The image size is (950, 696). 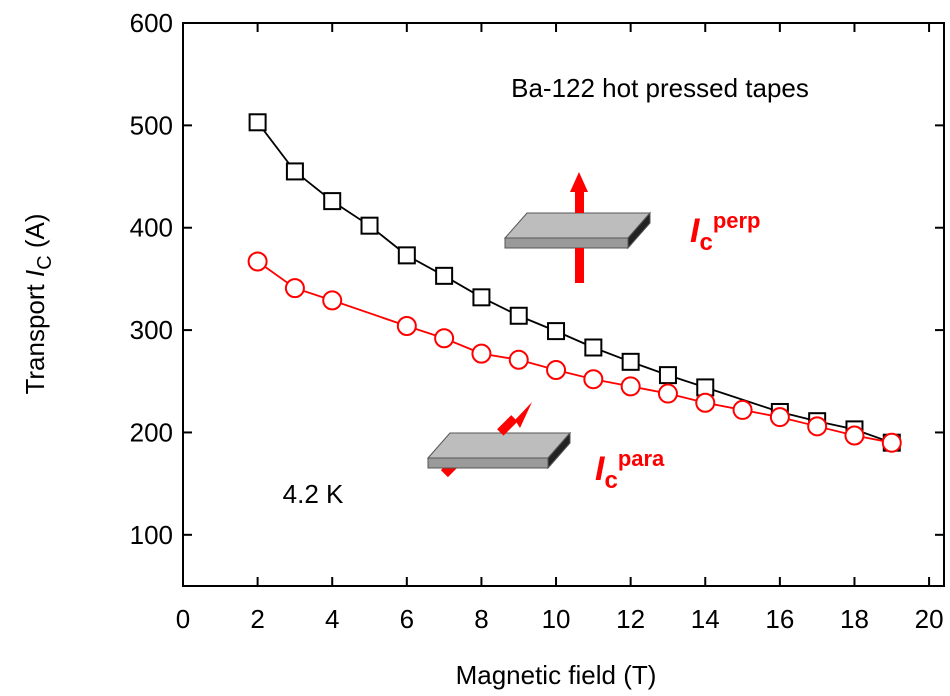 I want to click on x-tick-label: 16, so click(x=779, y=619).